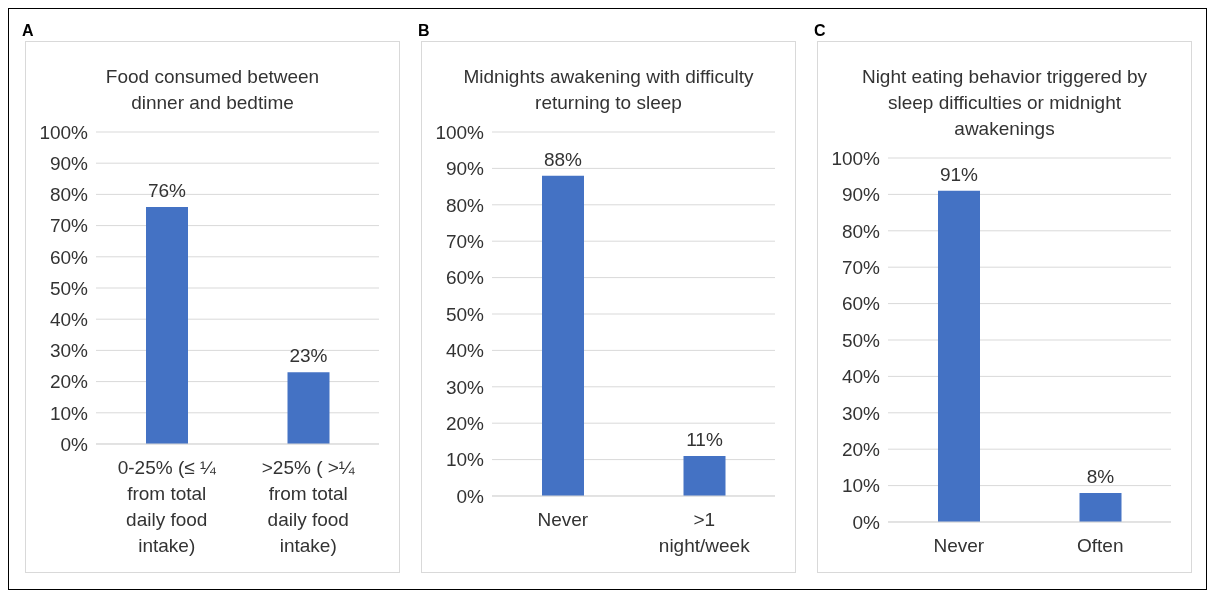 The image size is (1215, 598). Describe the element at coordinates (167, 190) in the screenshot. I see `data-label: 76%` at that location.